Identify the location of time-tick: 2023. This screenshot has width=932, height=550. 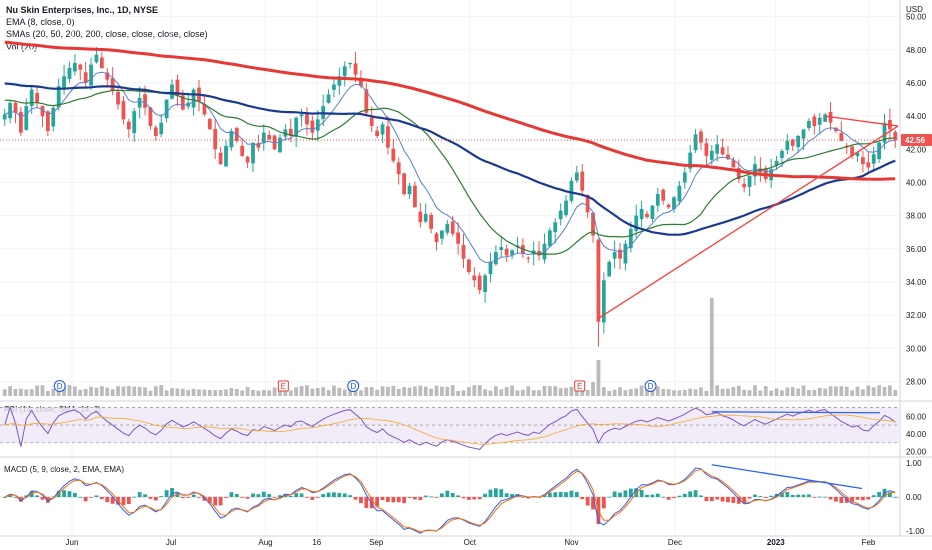
(776, 542).